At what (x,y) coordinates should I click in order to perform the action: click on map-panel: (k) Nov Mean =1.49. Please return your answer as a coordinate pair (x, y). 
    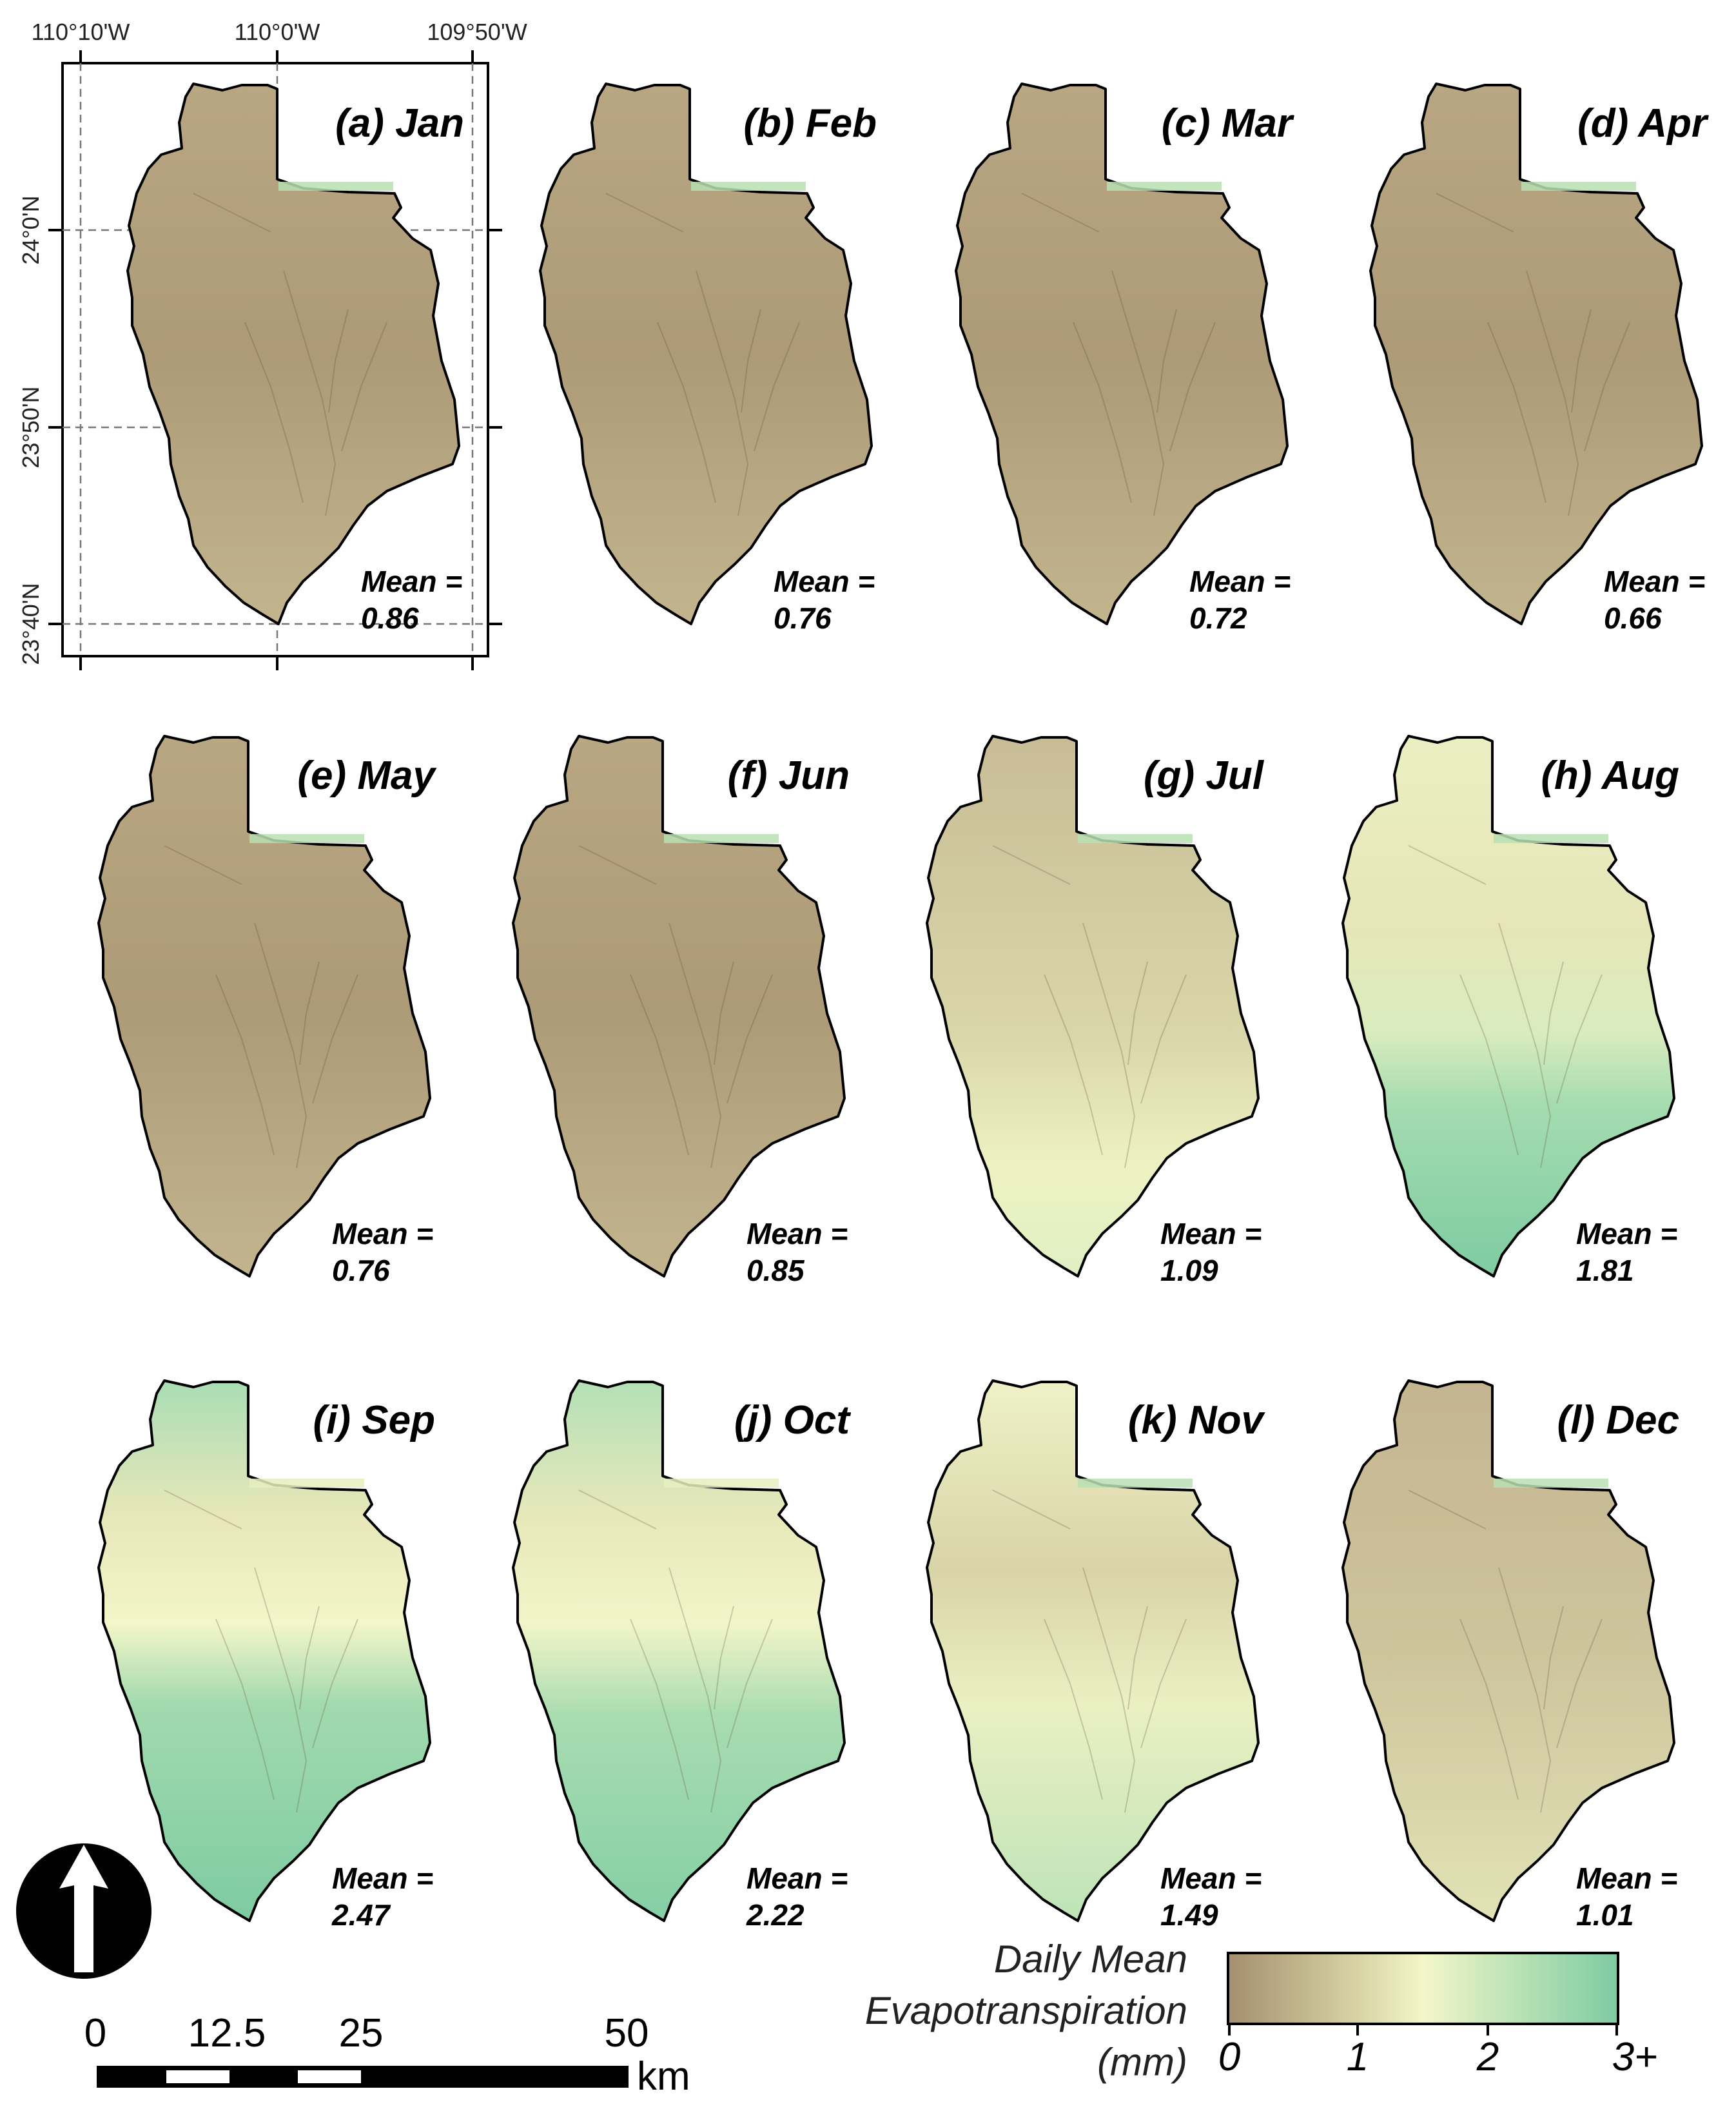
    Looking at the image, I should click on (1096, 1655).